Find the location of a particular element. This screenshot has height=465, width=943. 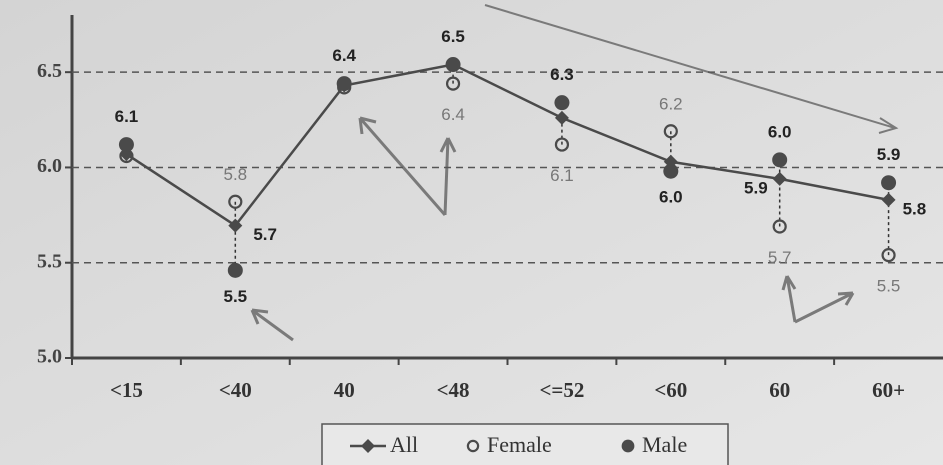

legend-item: Female is located at coordinates (509, 444).